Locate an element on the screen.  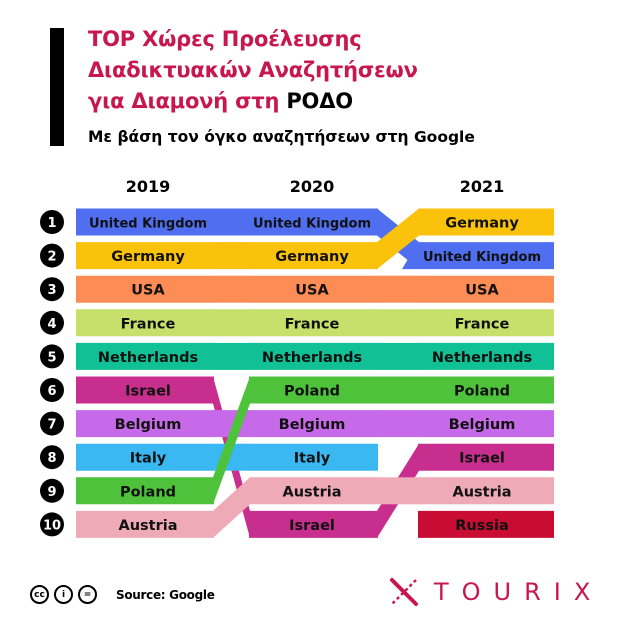
chevron-united-kingdom is located at coordinates (384, 222).